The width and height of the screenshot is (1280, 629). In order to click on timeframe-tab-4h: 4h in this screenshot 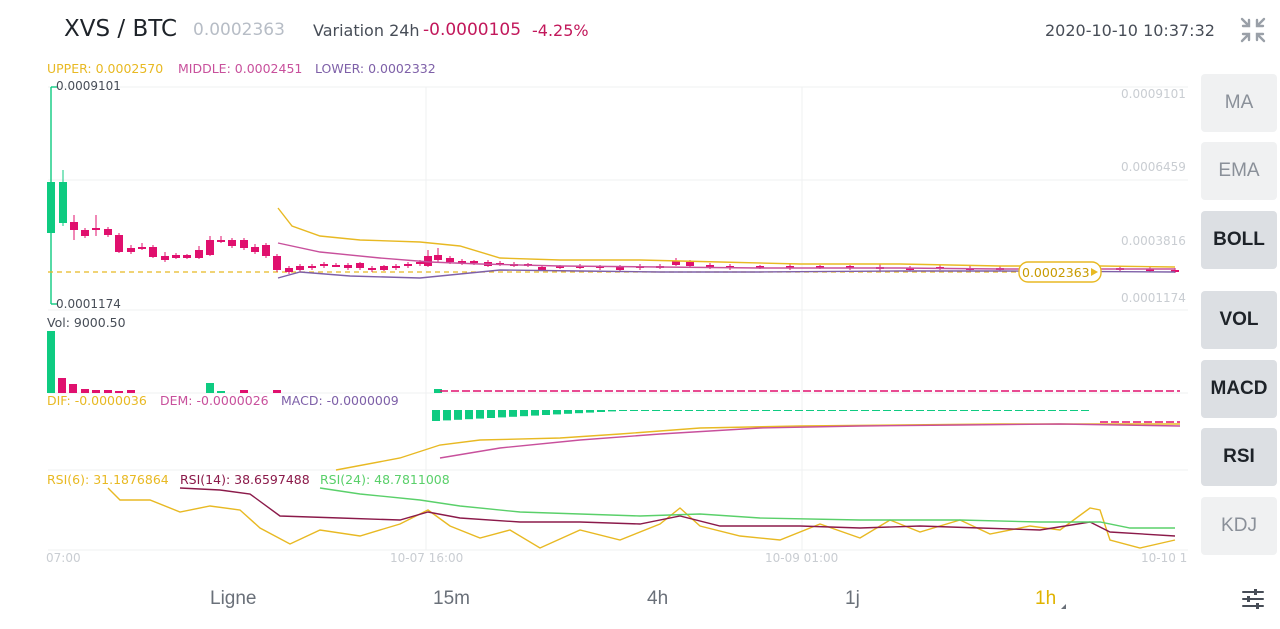, I will do `click(658, 598)`.